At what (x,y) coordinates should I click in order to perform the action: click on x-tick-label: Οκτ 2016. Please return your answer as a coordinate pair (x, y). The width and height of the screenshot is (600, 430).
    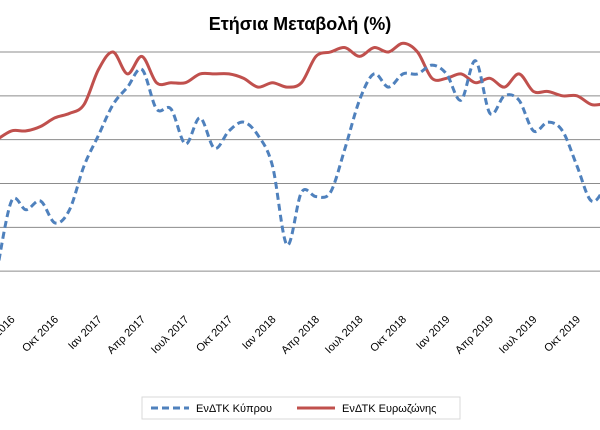
    Looking at the image, I should click on (40, 334).